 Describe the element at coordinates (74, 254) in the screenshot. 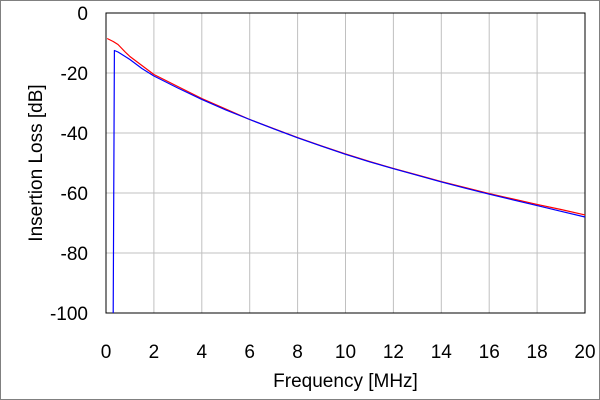

I see `y-tick-label: -80` at that location.